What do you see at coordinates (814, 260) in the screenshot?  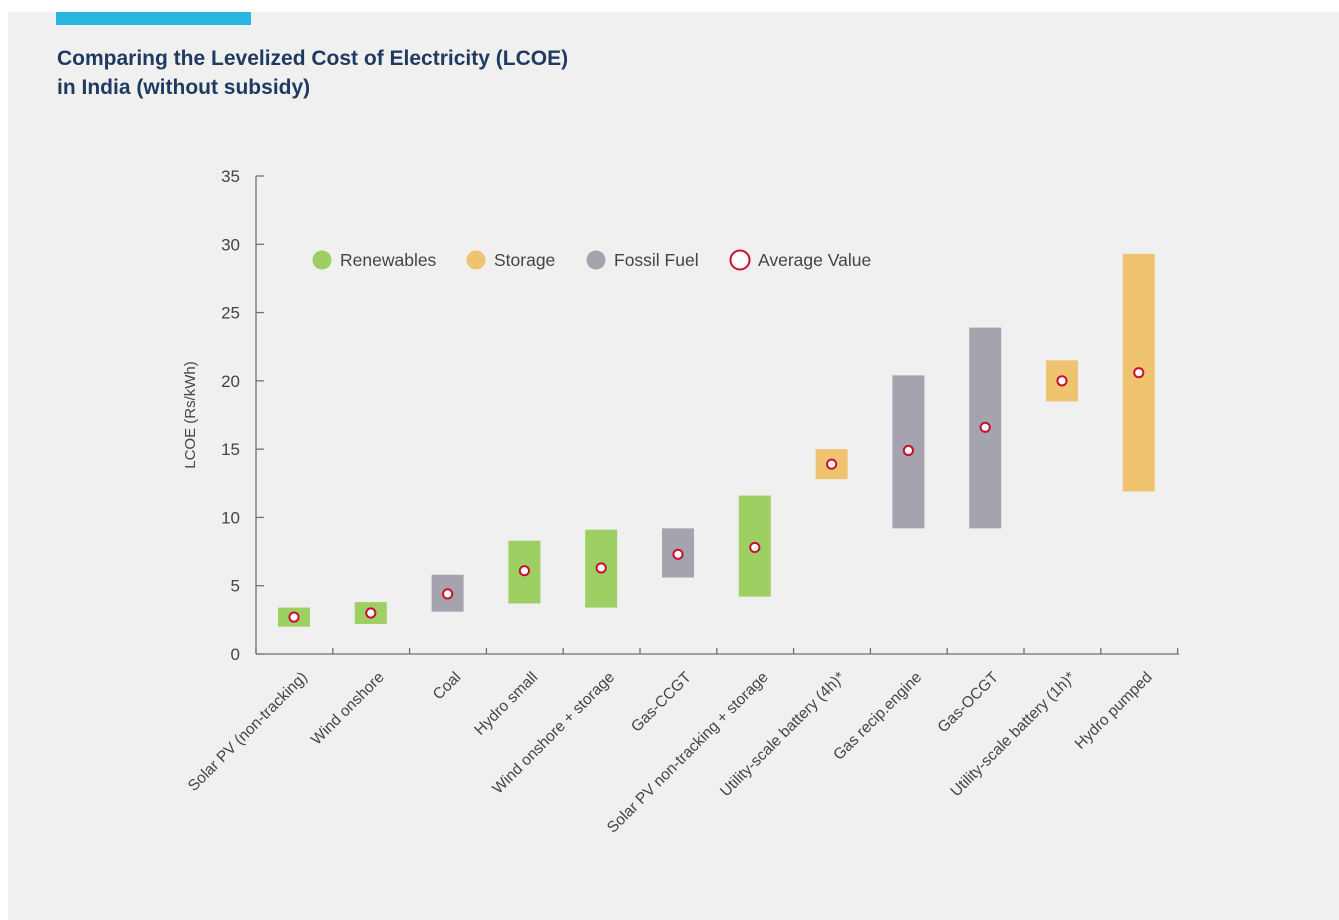 I see `legend-label: Average Value` at bounding box center [814, 260].